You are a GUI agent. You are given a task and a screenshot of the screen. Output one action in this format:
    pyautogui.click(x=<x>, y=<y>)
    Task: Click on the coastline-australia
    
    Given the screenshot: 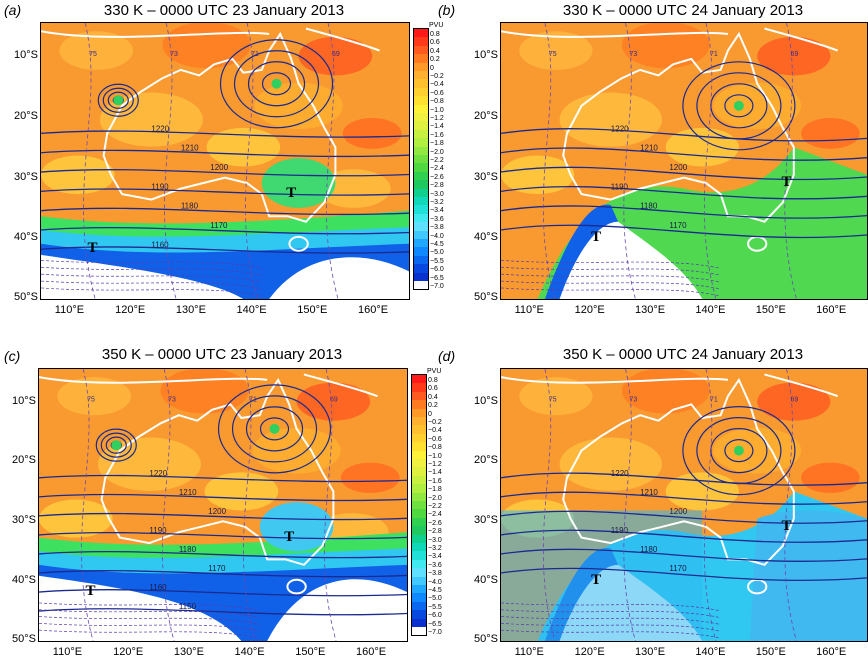 What is the action you would take?
    pyautogui.click(x=678, y=471)
    